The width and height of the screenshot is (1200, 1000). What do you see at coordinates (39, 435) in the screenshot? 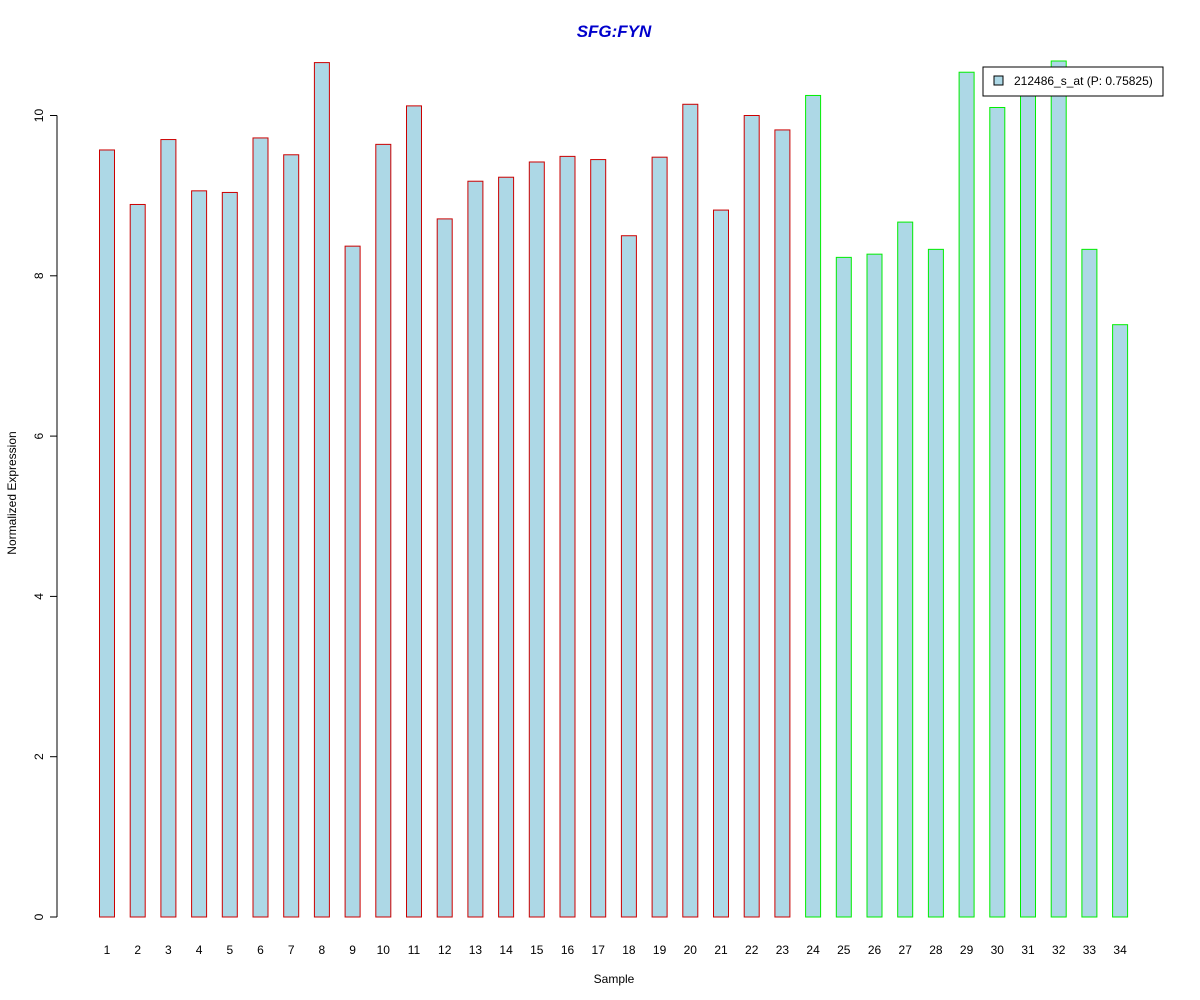
I see `y-axis-tick-label: 6` at bounding box center [39, 435].